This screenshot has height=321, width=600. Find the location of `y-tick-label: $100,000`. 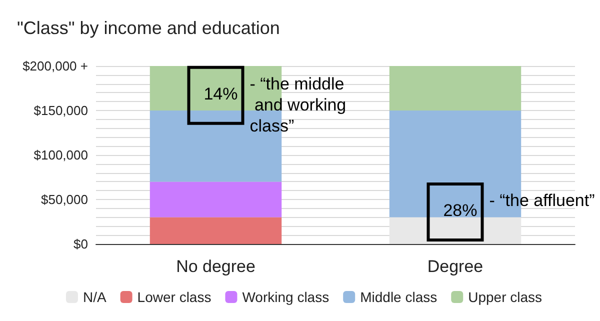

y-tick-label: $100,000 is located at coordinates (61, 155).